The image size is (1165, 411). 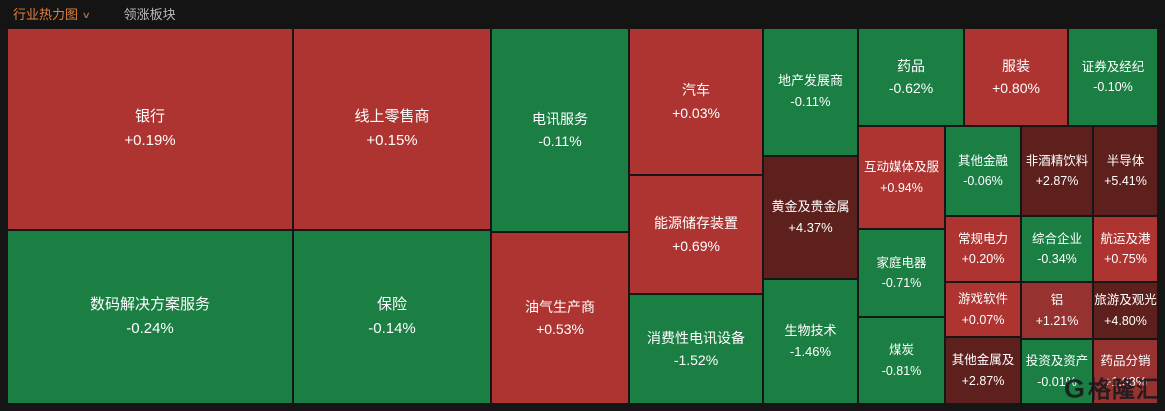 What do you see at coordinates (1125, 310) in the screenshot?
I see `sector-tile: 旅游及观光 +4.80%` at bounding box center [1125, 310].